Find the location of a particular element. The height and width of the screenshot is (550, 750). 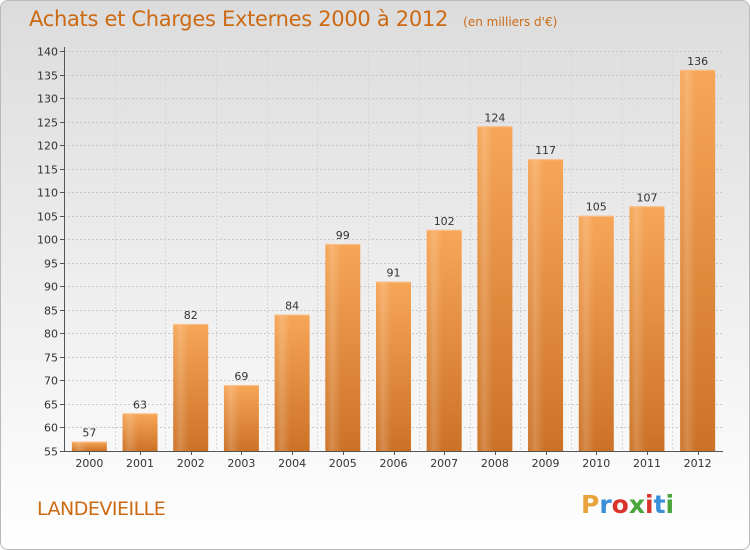

data-label: 99 is located at coordinates (343, 235).